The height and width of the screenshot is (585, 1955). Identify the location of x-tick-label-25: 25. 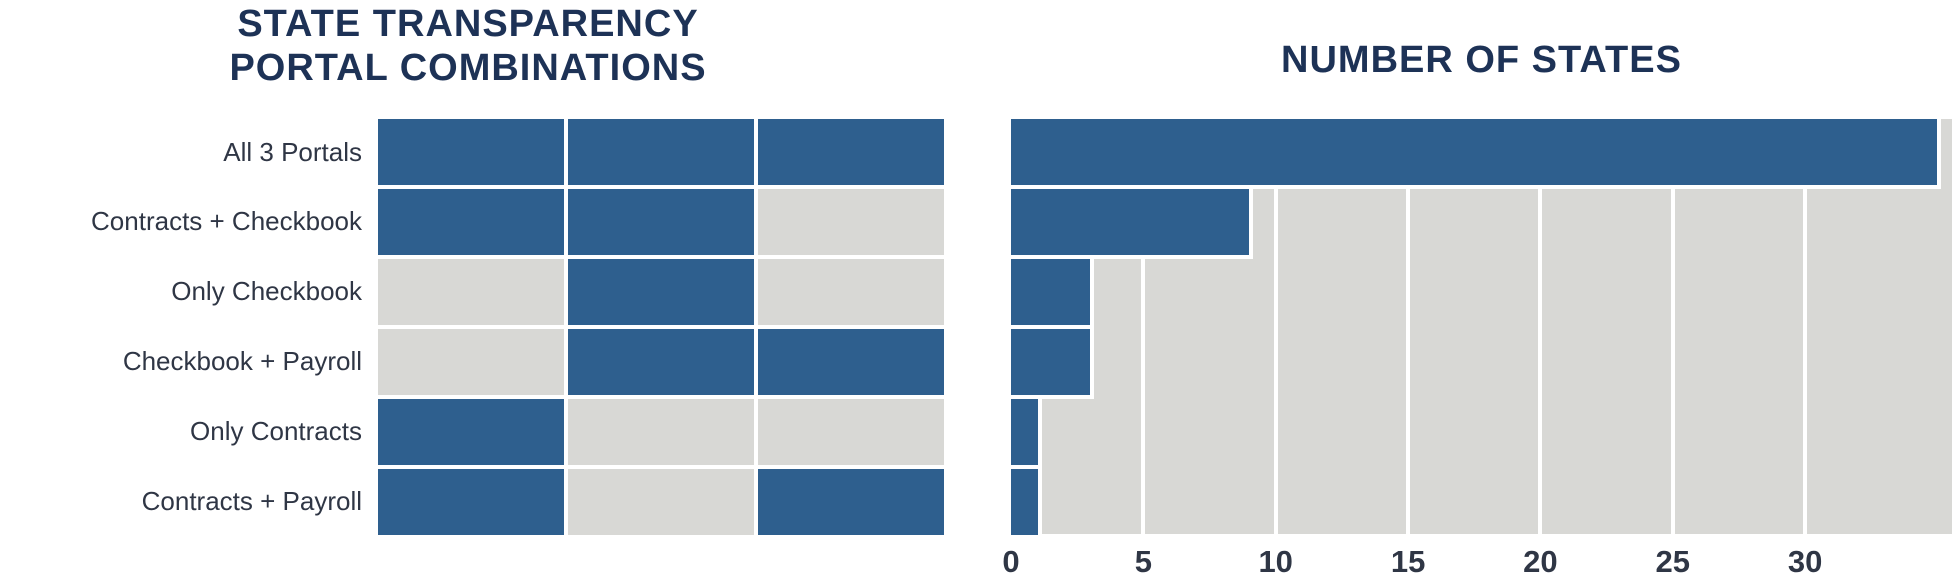
(1673, 561).